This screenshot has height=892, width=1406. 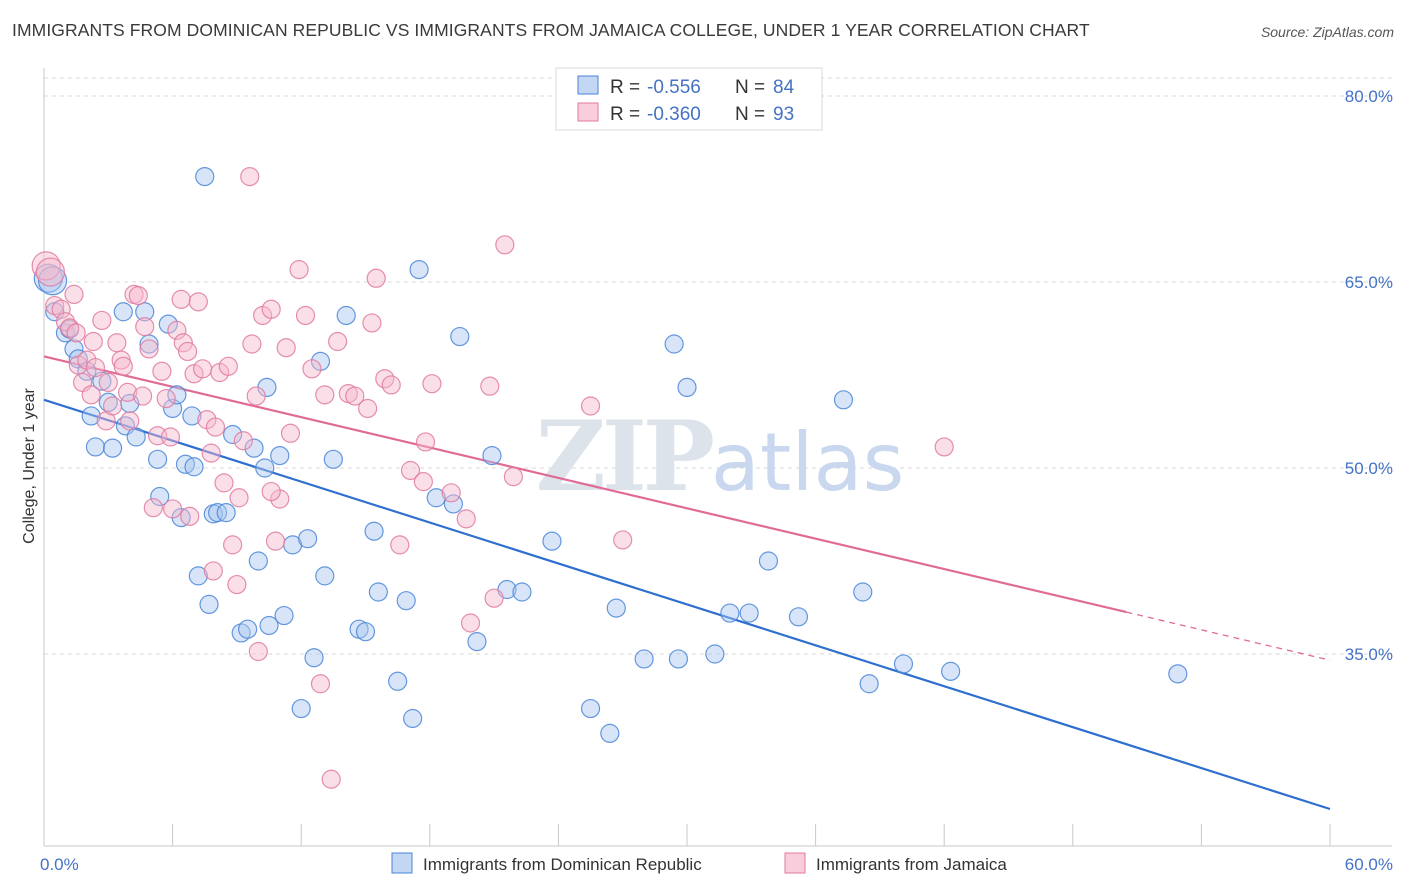 I want to click on y-tick-label: 50.0%, so click(x=1369, y=468).